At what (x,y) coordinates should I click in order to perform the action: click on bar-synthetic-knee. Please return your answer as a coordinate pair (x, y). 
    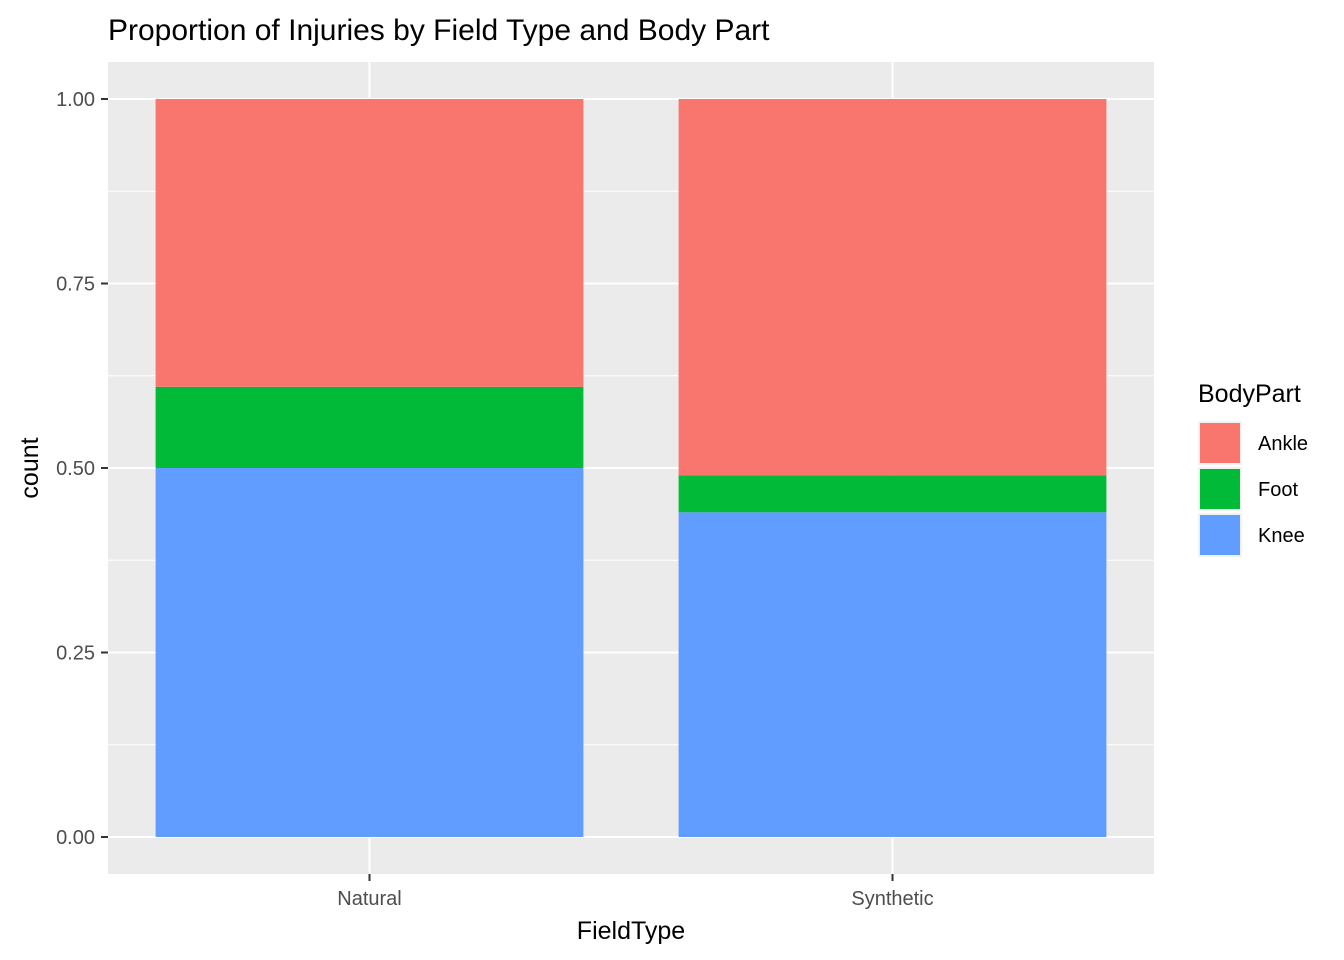
    Looking at the image, I should click on (892, 674).